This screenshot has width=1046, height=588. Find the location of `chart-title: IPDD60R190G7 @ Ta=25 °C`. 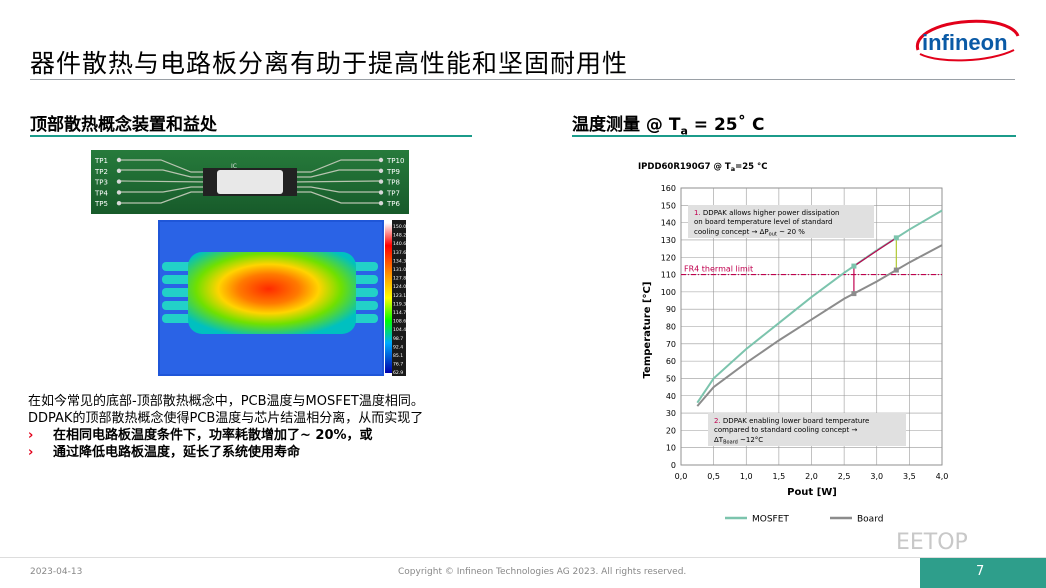

chart-title: IPDD60R190G7 @ Ta=25 °C is located at coordinates (703, 167).